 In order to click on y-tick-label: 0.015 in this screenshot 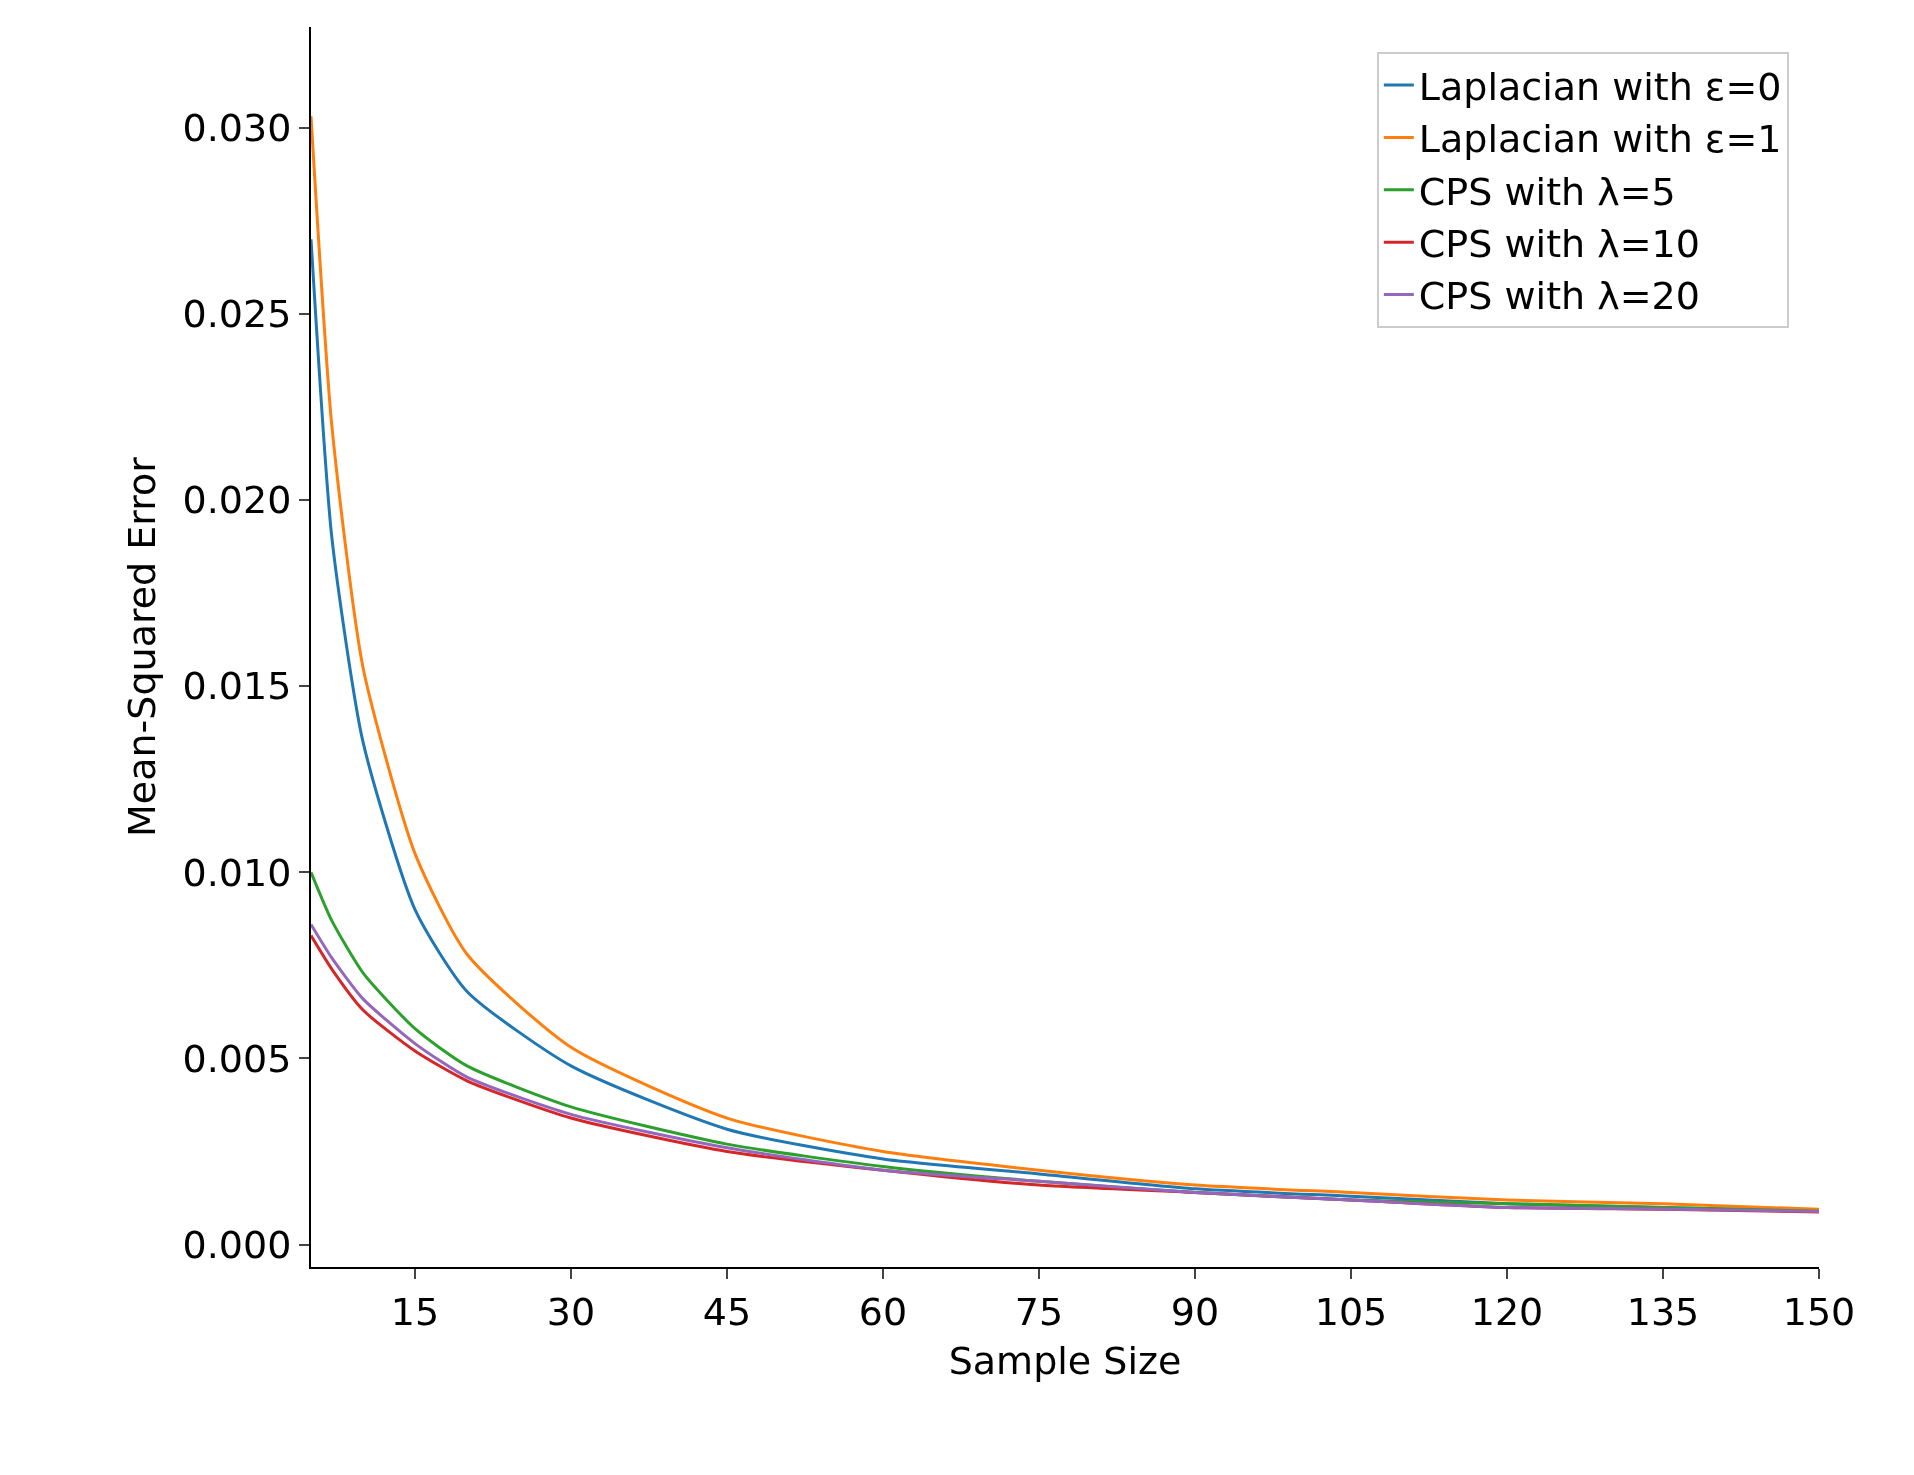, I will do `click(237, 686)`.